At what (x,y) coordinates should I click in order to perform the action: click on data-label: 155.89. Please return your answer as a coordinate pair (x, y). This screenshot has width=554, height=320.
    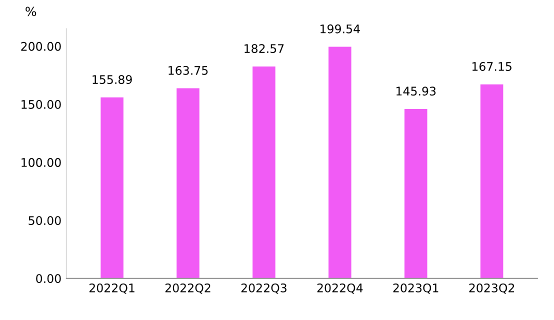
    Looking at the image, I should click on (112, 79).